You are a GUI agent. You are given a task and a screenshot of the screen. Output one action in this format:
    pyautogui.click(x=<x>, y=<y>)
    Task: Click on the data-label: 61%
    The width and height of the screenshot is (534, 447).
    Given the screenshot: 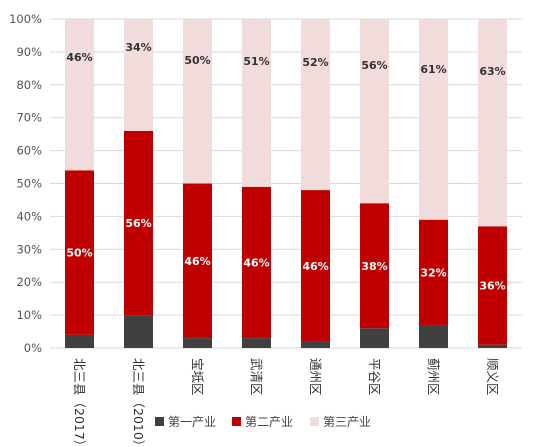 What is the action you would take?
    pyautogui.click(x=433, y=69)
    